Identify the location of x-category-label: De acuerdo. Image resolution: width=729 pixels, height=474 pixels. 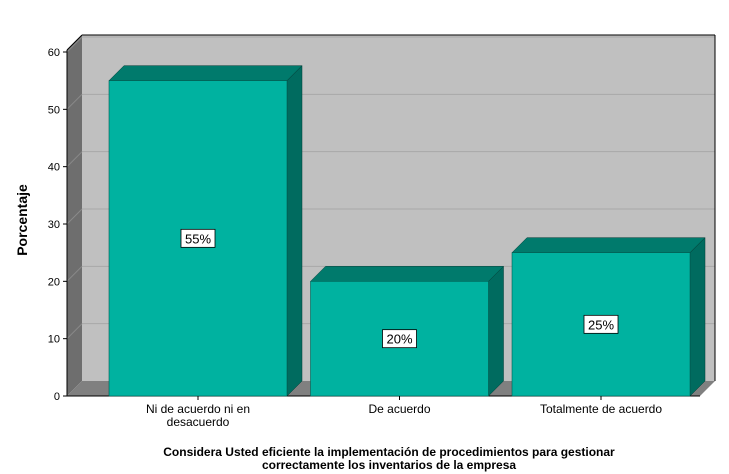
(399, 409).